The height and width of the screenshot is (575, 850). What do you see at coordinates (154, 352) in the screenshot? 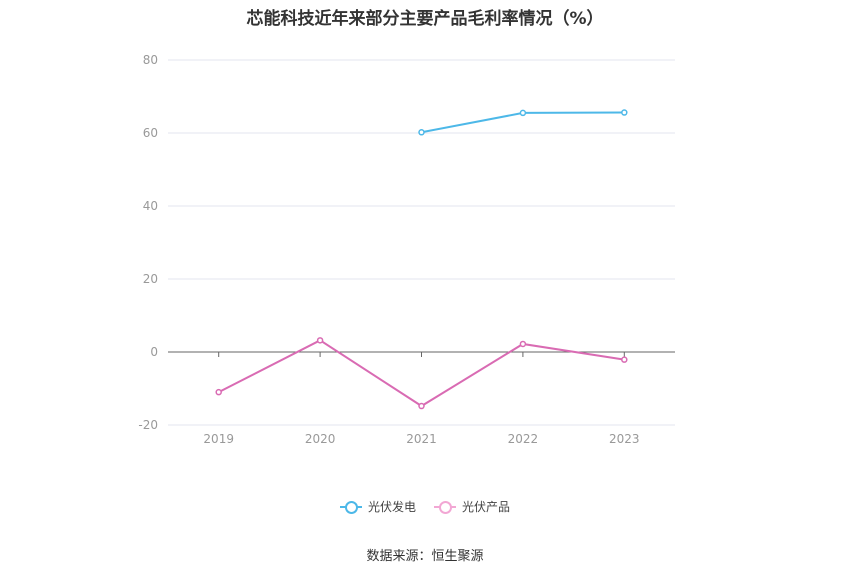
I see `y-tick-label: 0` at bounding box center [154, 352].